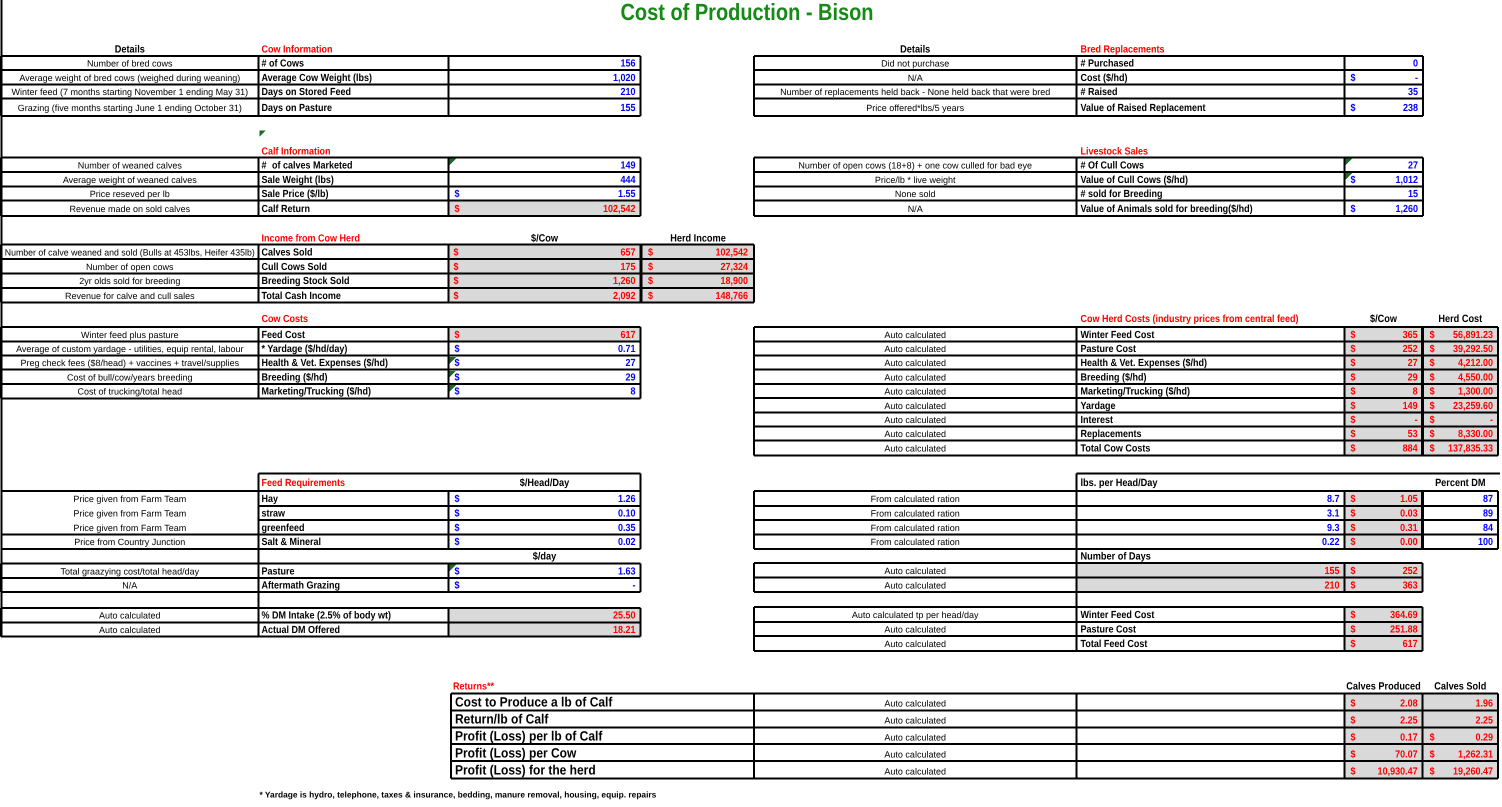  I want to click on svg-text: Pasture, so click(278, 571).